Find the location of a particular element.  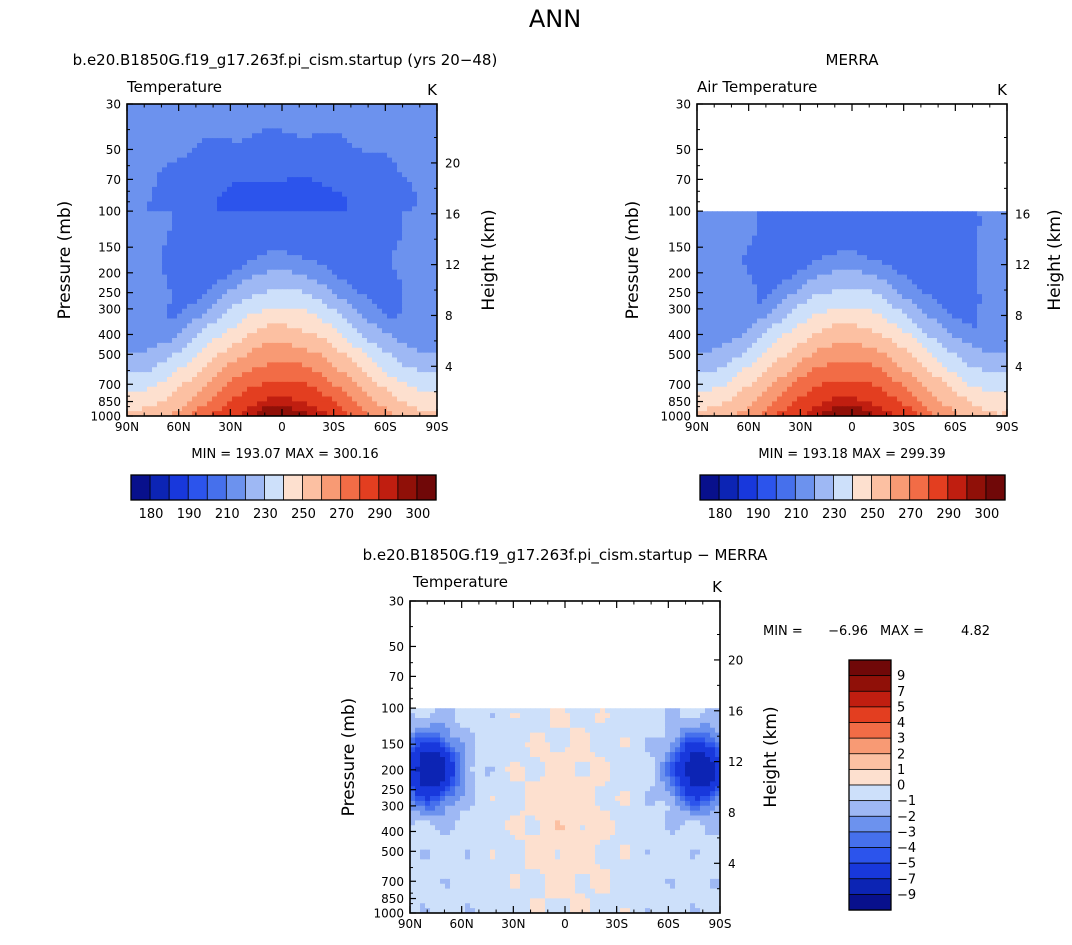

colorbar-swatch is located at coordinates (216, 487).